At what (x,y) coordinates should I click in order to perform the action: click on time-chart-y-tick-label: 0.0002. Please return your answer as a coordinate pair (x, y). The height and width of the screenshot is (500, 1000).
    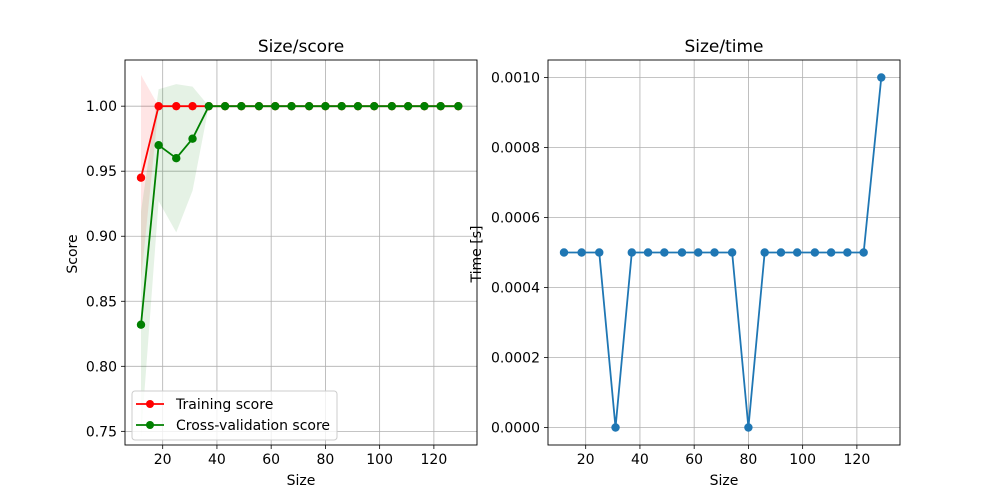
    Looking at the image, I should click on (515, 359).